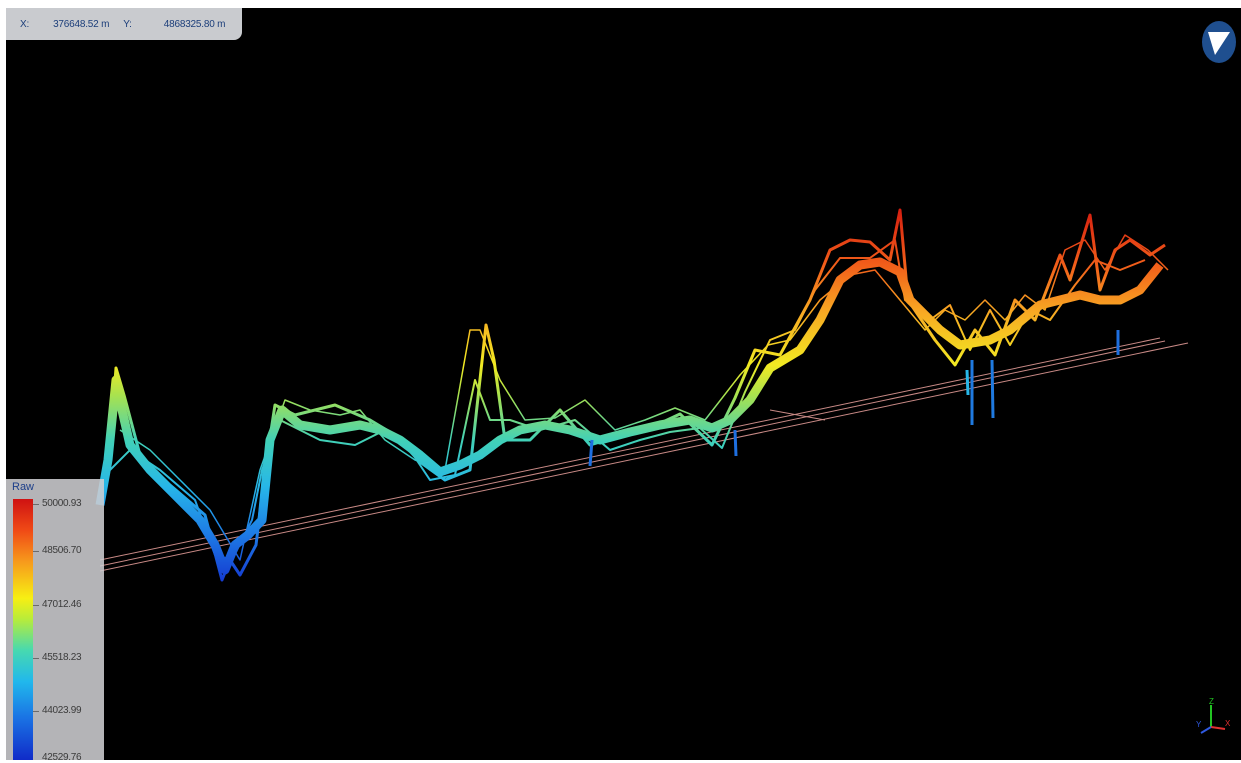  Describe the element at coordinates (1213, 716) in the screenshot. I see `axis-orientation-gizmo: Z X Y` at that location.